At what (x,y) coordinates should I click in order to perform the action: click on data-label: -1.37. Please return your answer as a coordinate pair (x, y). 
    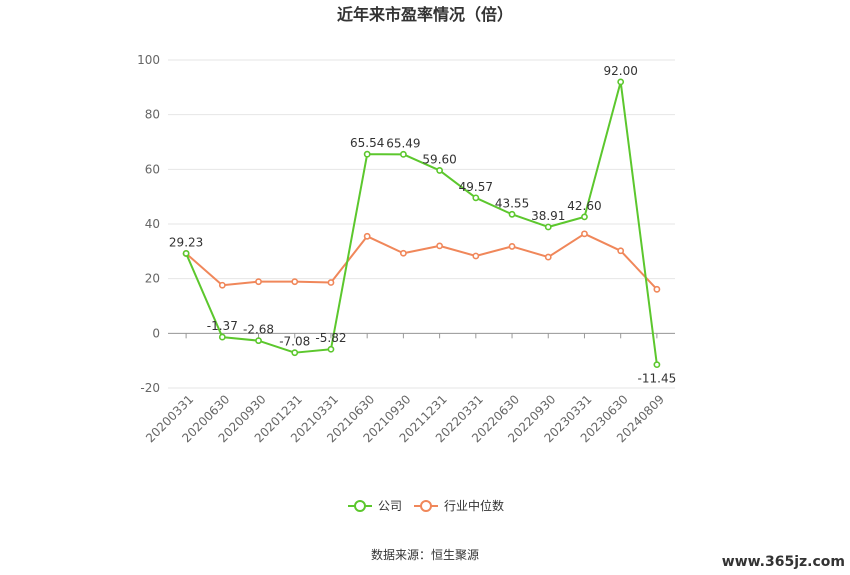
    Looking at the image, I should click on (222, 326).